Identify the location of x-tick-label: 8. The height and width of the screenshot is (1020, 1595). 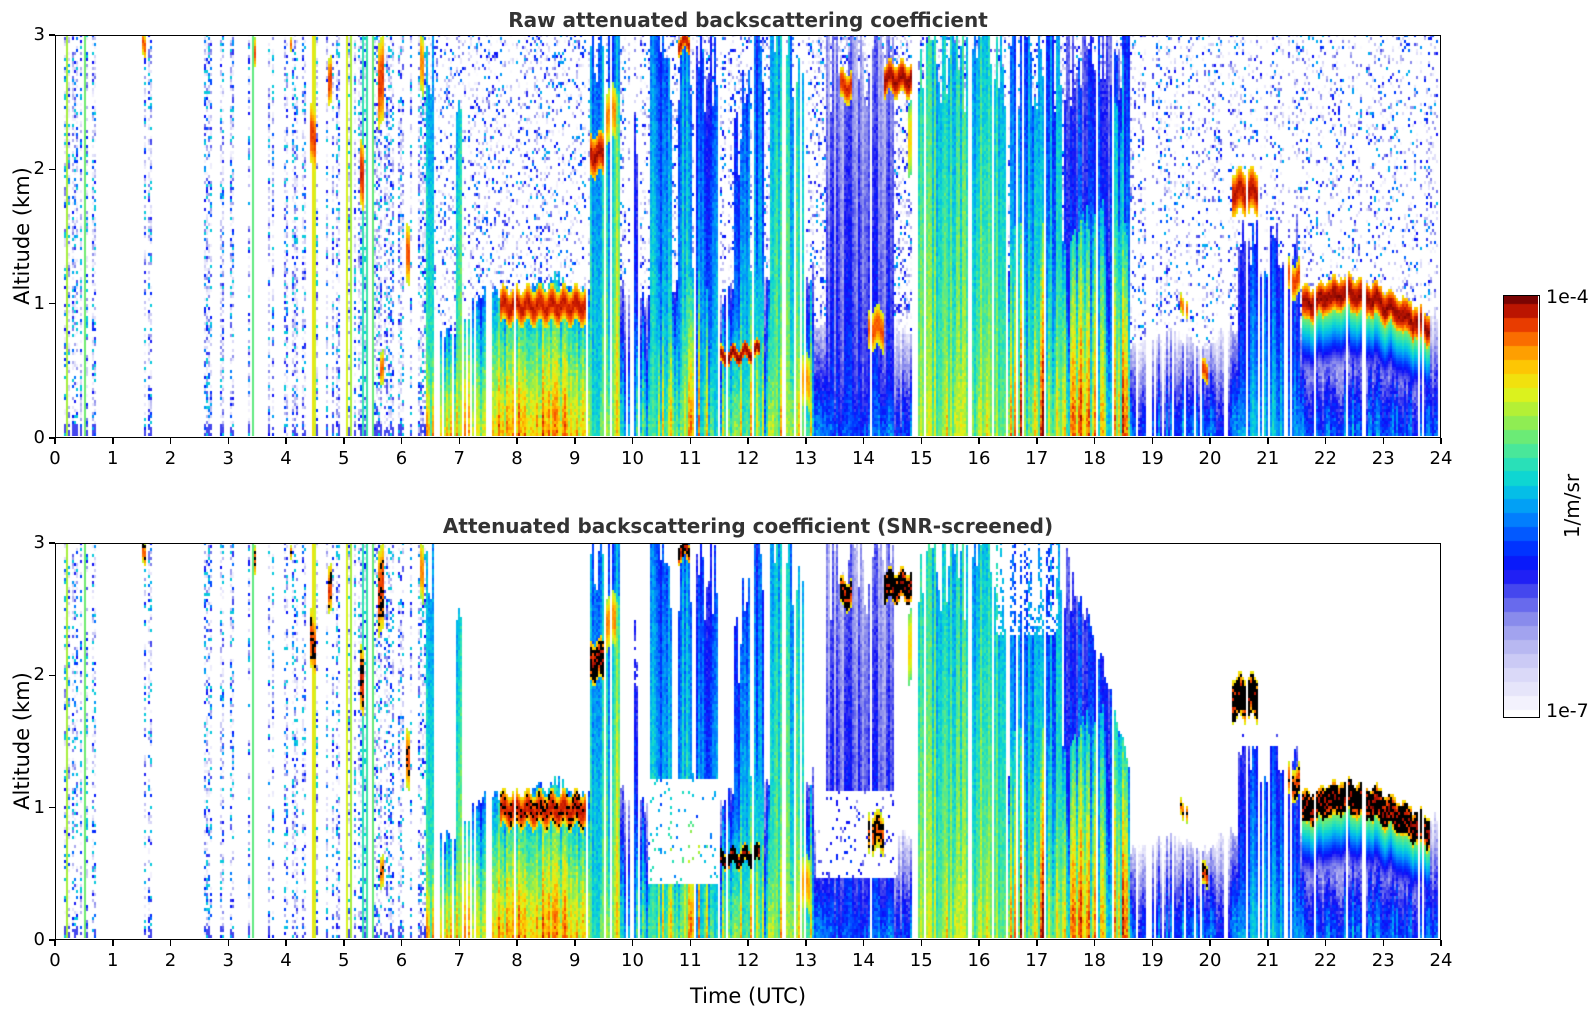
(517, 960).